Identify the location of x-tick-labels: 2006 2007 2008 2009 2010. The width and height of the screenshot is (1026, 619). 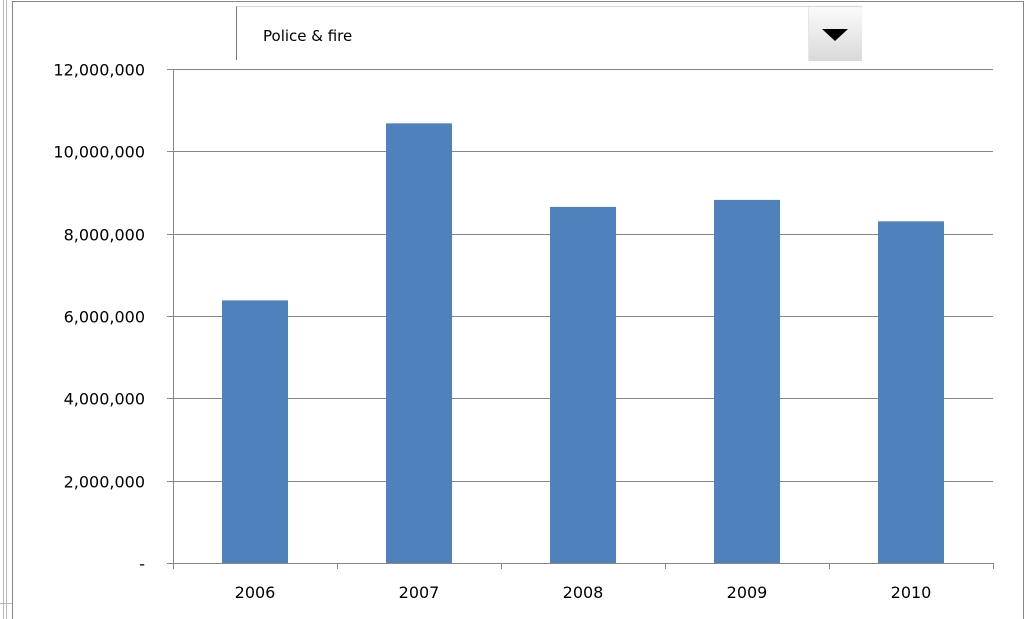
(583, 592).